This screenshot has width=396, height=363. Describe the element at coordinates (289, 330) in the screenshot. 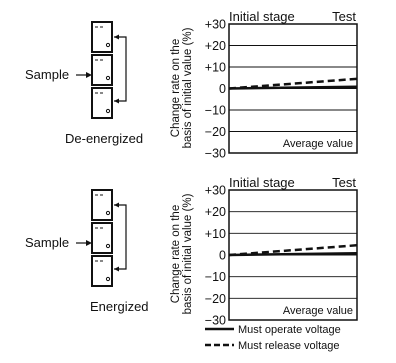

I see `legend-solid-label: Must operate voltage` at that location.